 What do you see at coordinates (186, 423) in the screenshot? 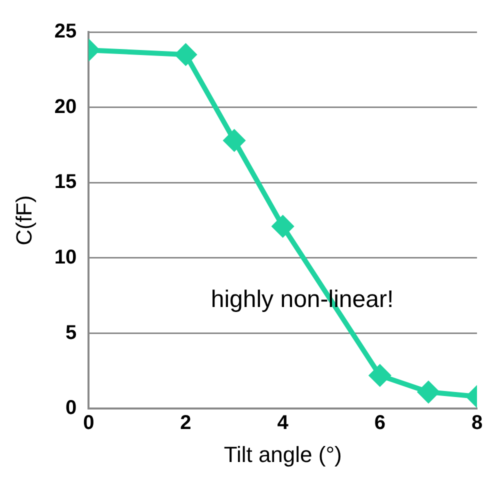
I see `x-tick-label: 2` at bounding box center [186, 423].